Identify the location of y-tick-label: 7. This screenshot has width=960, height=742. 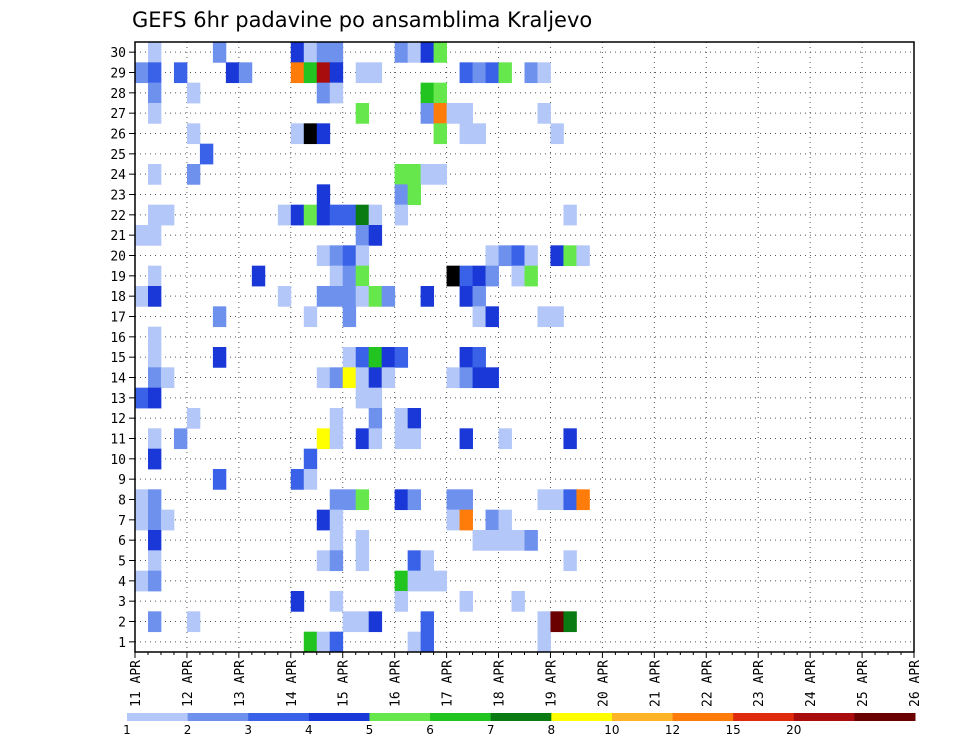
(122, 521).